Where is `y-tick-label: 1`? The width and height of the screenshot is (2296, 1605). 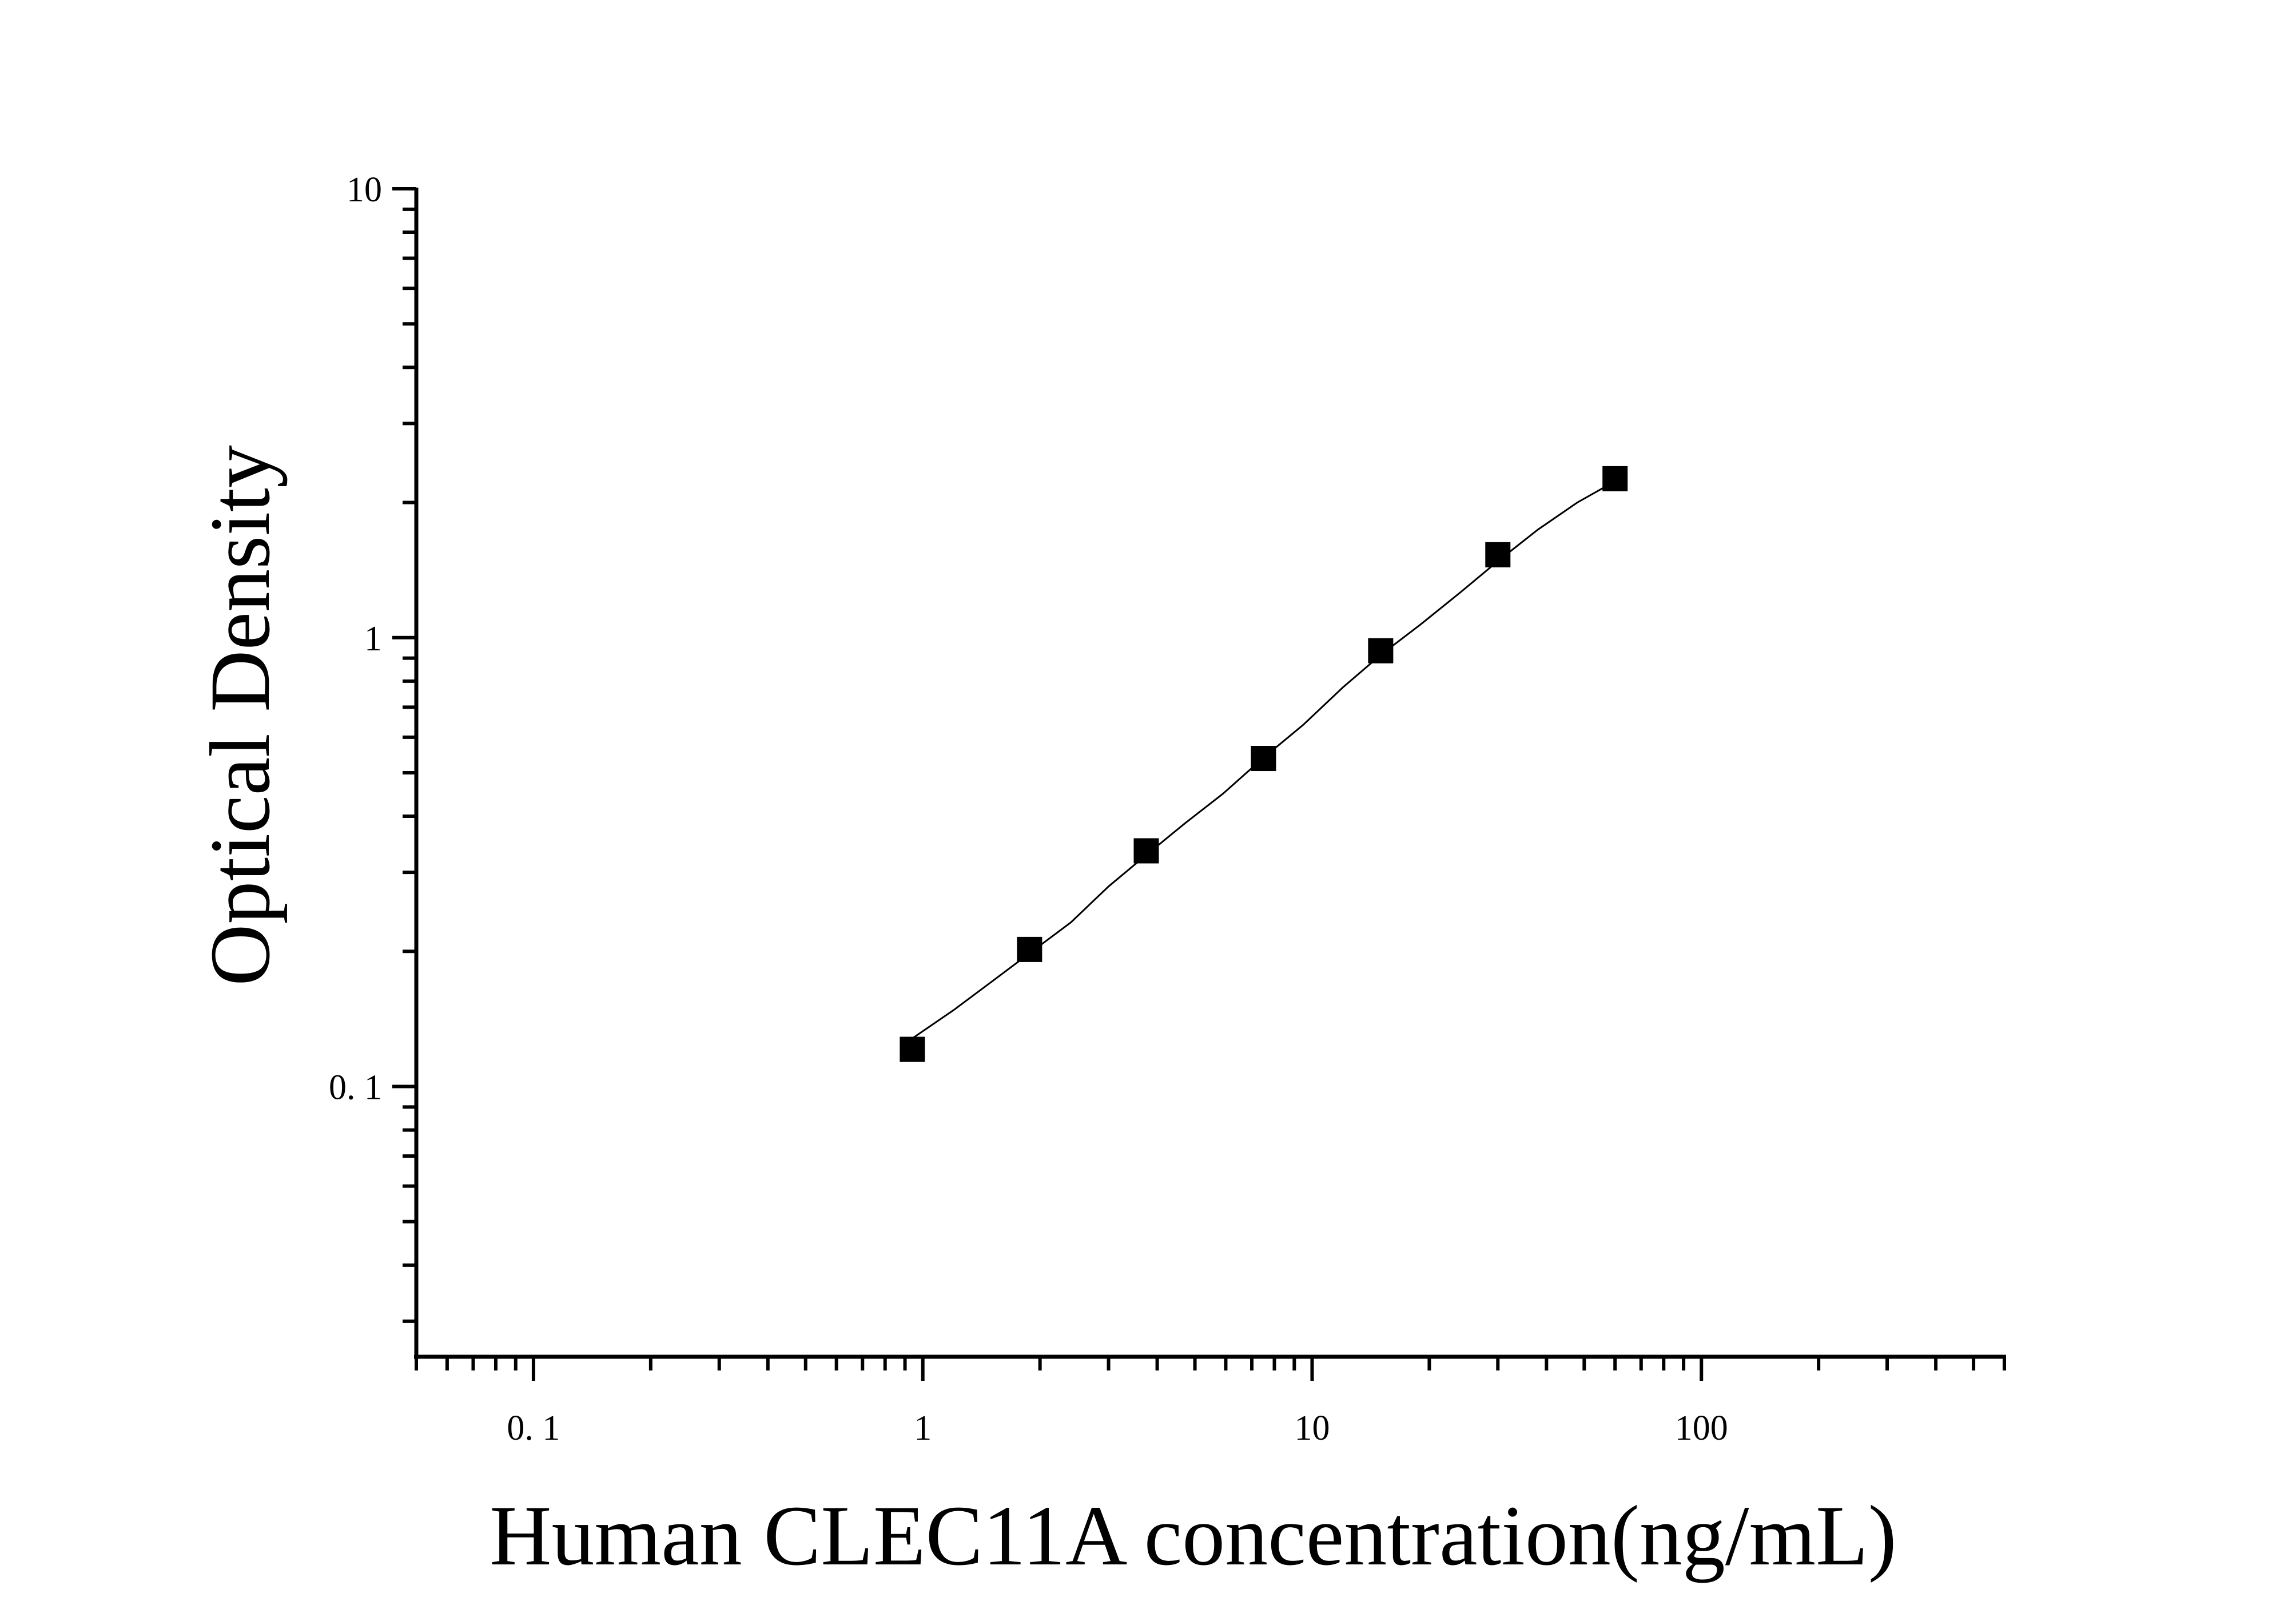 y-tick-label: 1 is located at coordinates (373, 638).